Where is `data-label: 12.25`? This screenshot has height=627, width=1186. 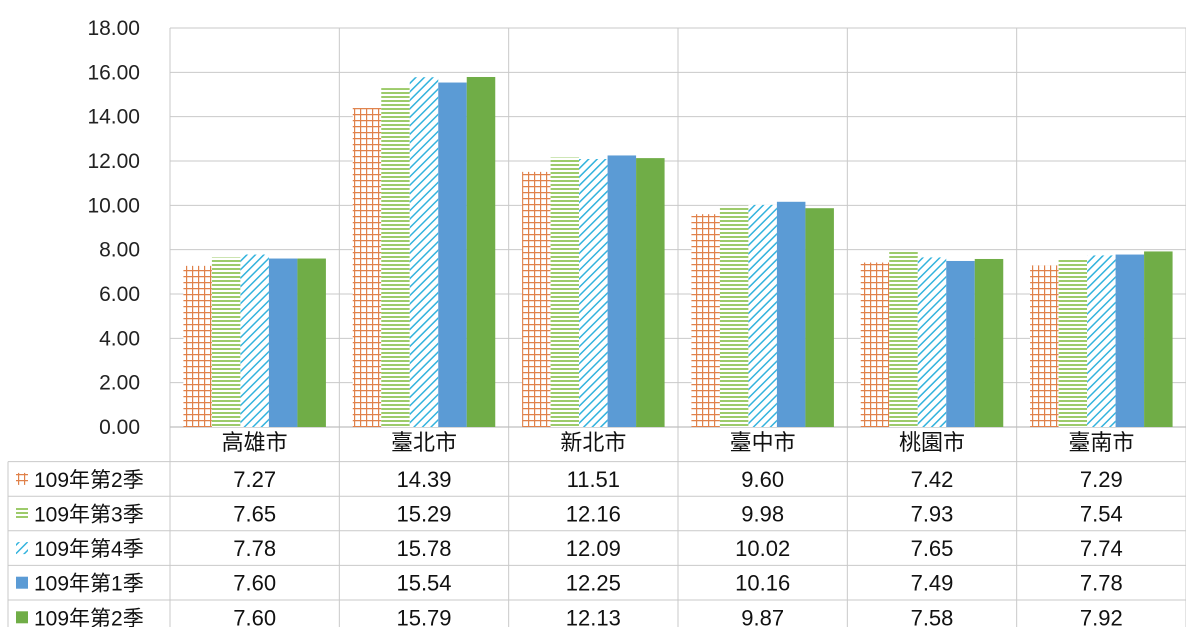
data-label: 12.25 is located at coordinates (593, 583).